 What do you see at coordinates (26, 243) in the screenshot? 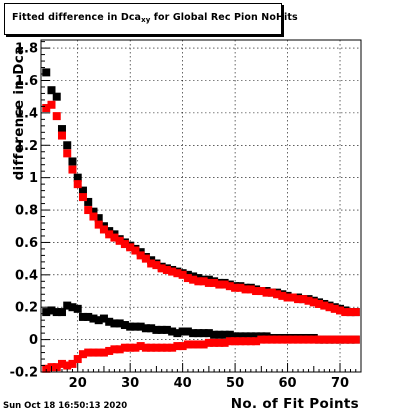
I see `y-tick-label: 0.6` at bounding box center [26, 243].